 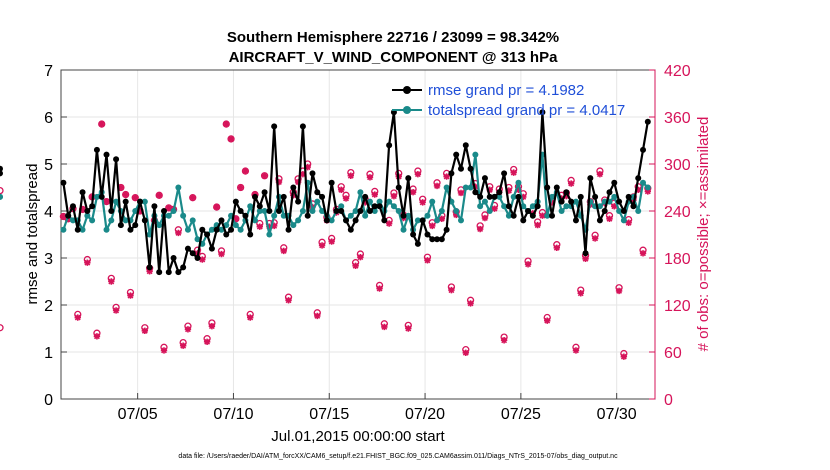 I want to click on legend-totalspread-label: totalspread grand pr = 4.0417, so click(x=526, y=110).